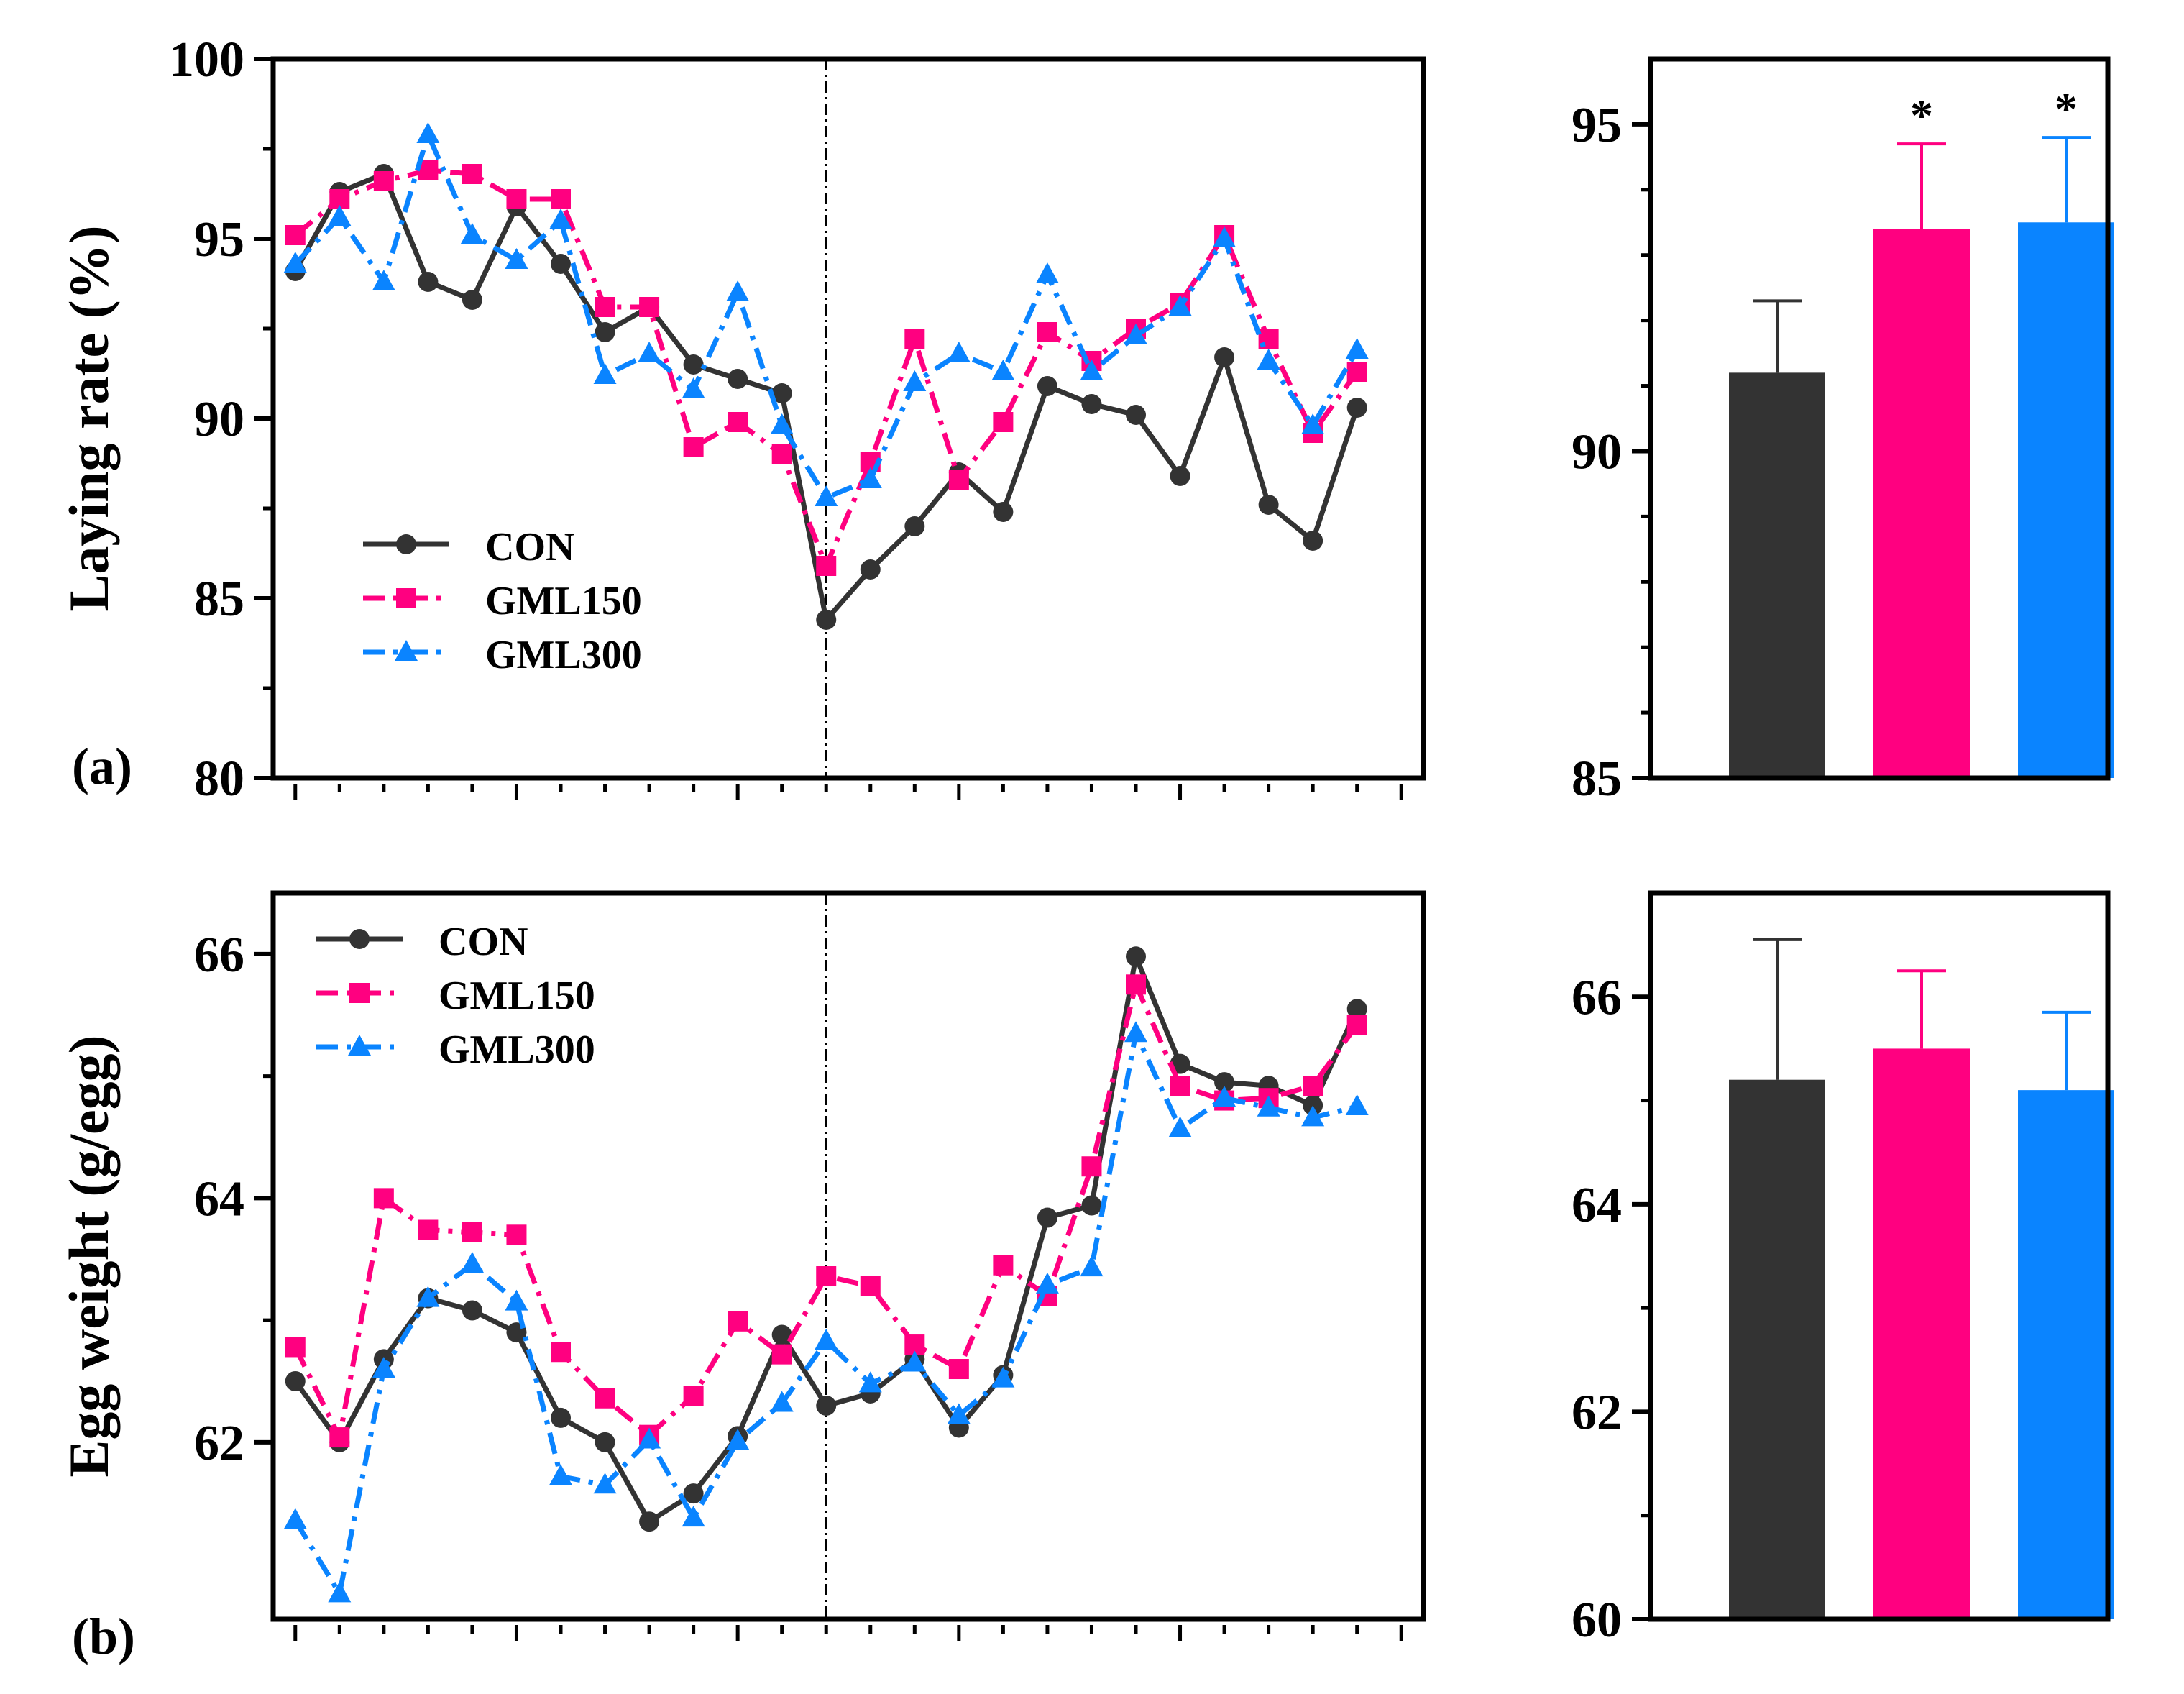 The image size is (2184, 1694). What do you see at coordinates (1777, 1349) in the screenshot?
I see `bar-con` at bounding box center [1777, 1349].